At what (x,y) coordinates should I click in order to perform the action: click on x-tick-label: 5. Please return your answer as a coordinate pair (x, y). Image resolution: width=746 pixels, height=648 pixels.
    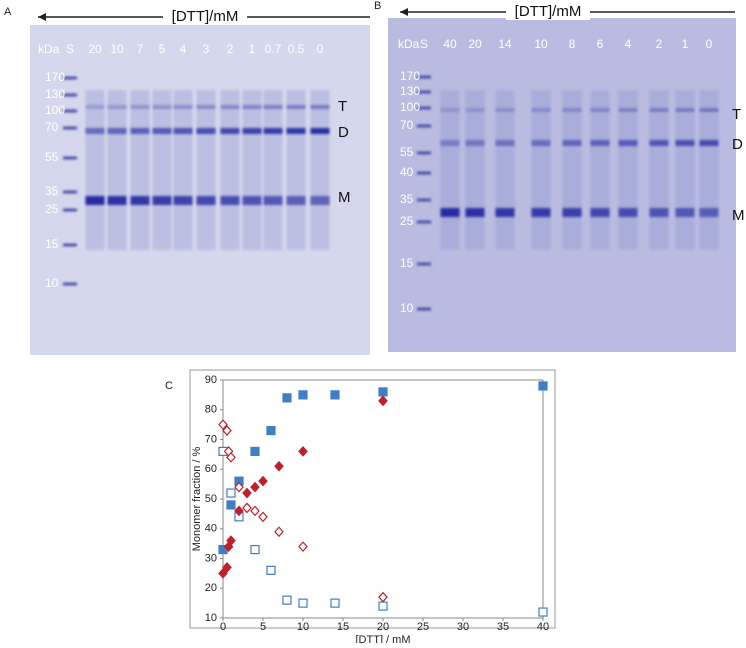
    Looking at the image, I should click on (263, 627).